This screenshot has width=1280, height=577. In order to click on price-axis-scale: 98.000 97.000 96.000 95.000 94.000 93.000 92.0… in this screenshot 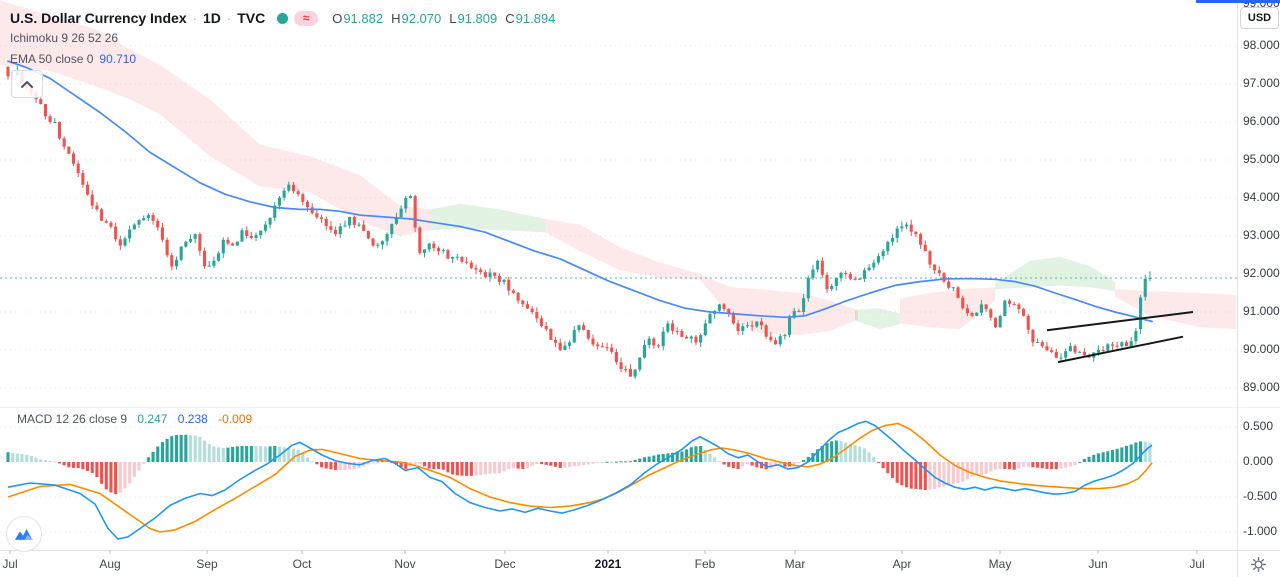, I will do `click(1259, 275)`.